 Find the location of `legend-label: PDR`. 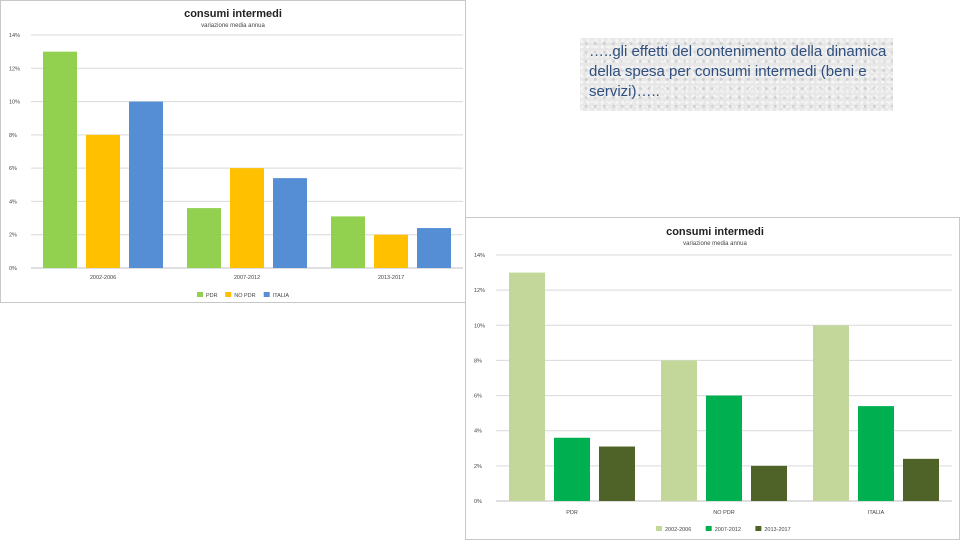

legend-label: PDR is located at coordinates (212, 296).